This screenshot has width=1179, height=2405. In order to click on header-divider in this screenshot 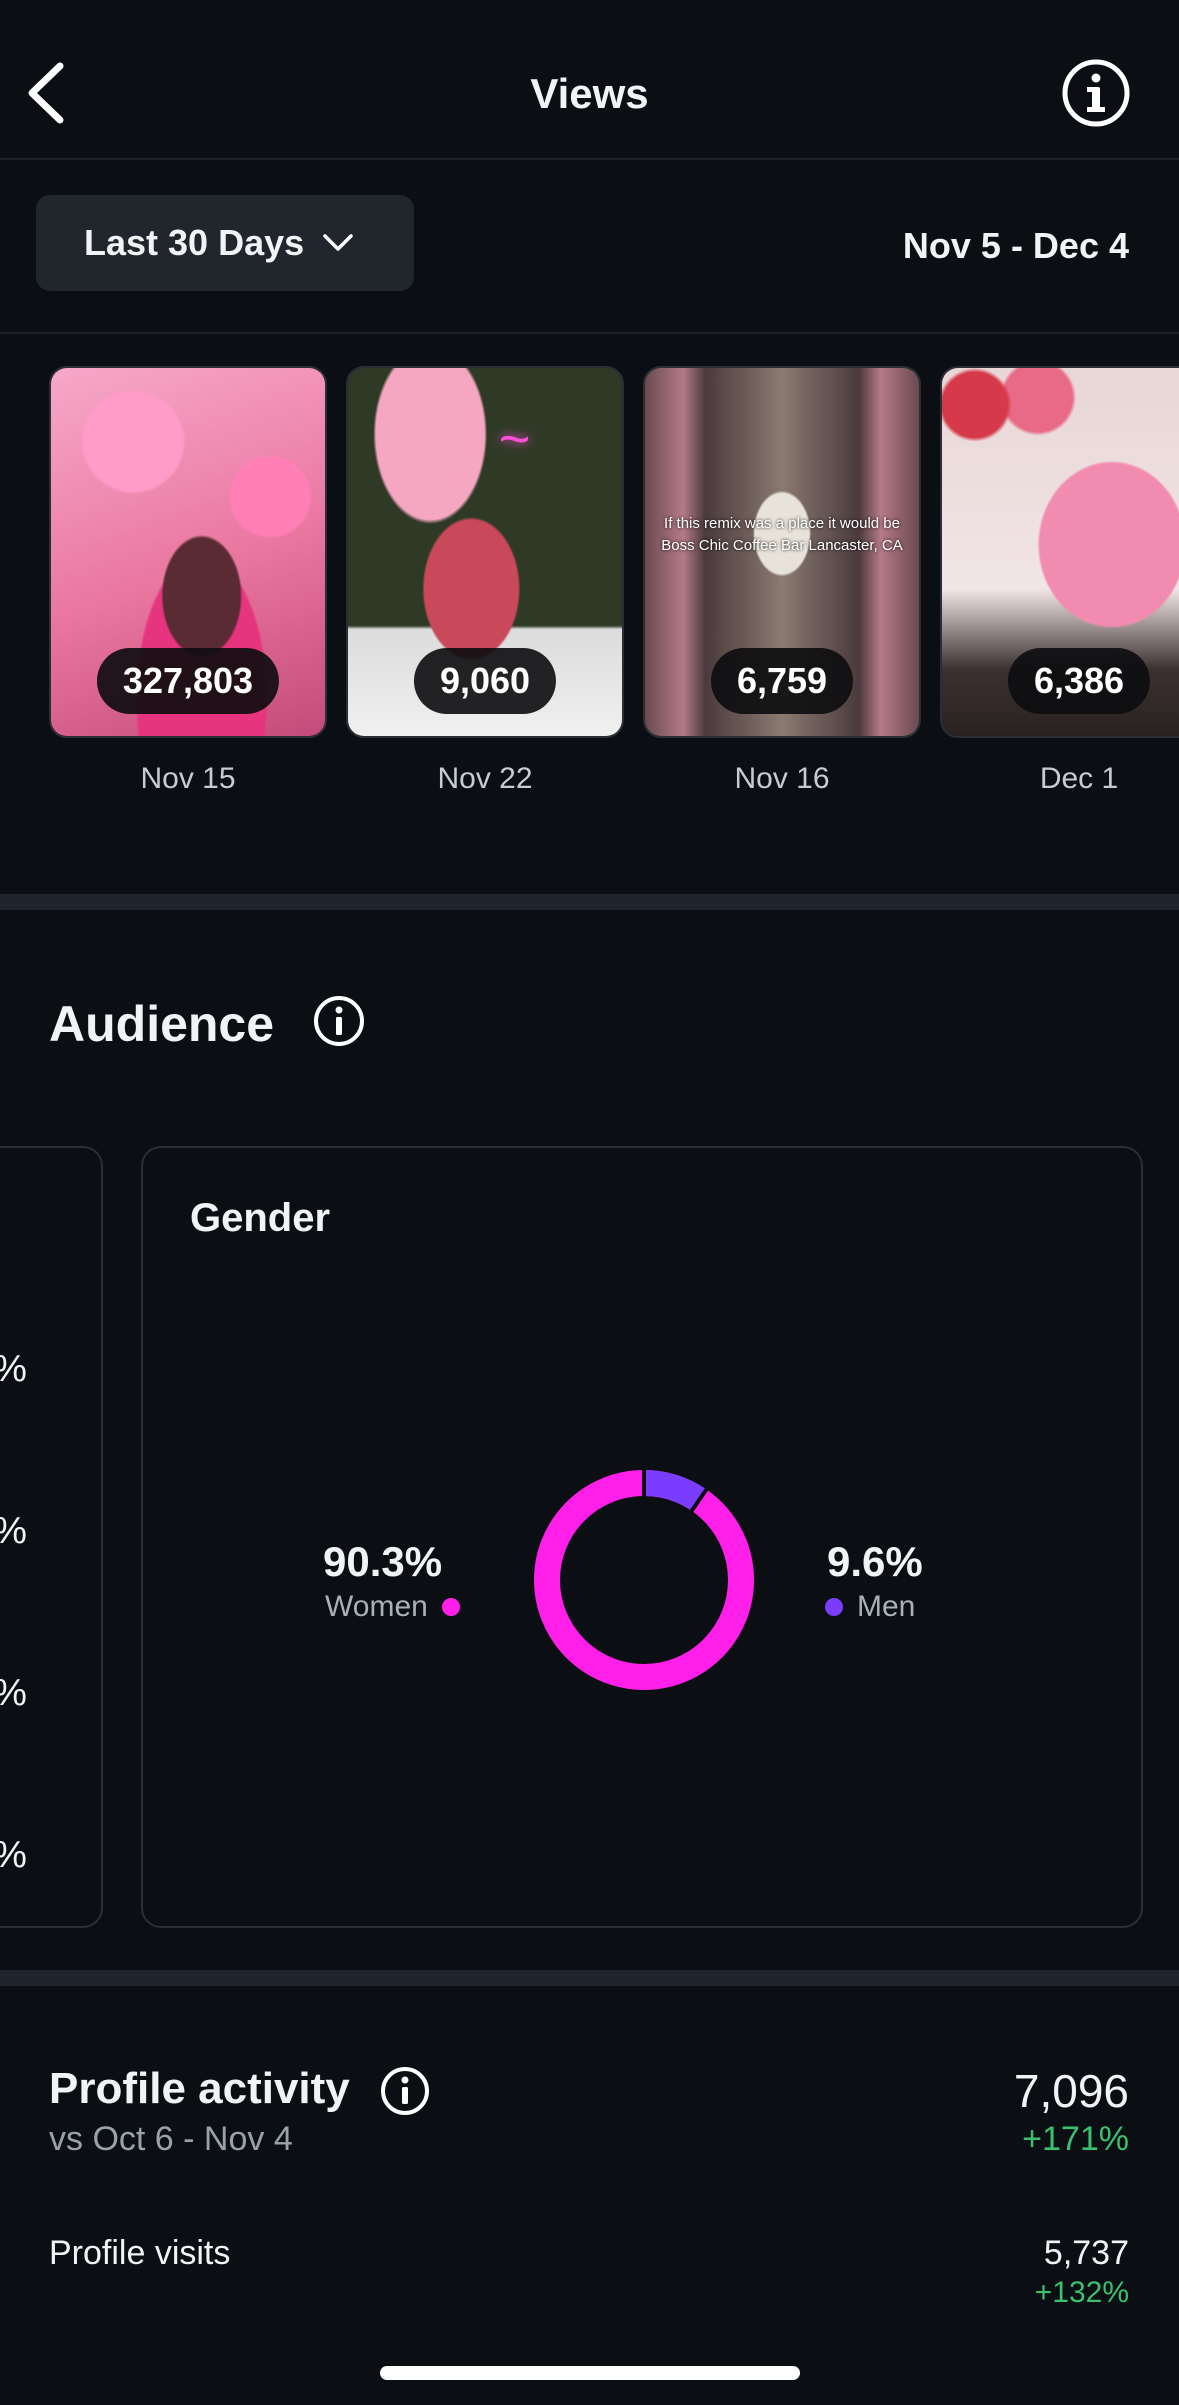, I will do `click(589, 159)`.